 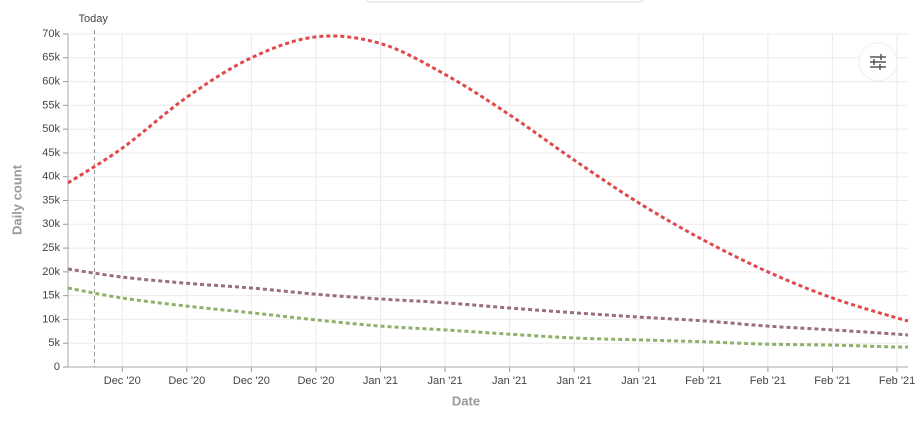 I want to click on x-axis-title: Date, so click(x=466, y=400).